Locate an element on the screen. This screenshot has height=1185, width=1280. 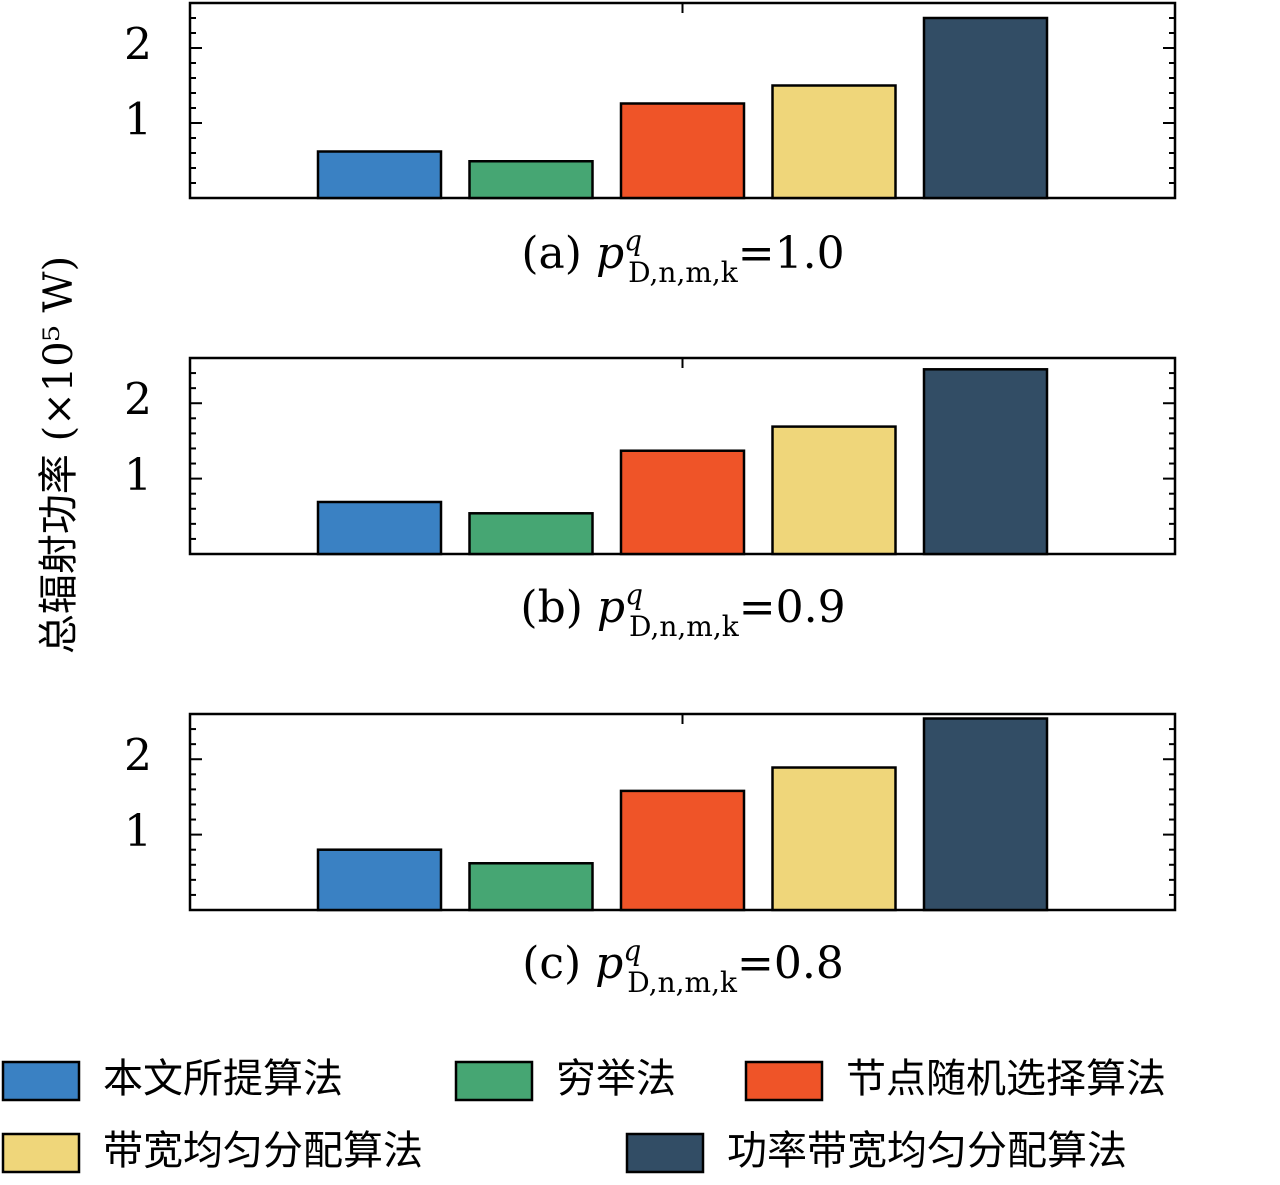
caption-value: =1.0 is located at coordinates (791, 253).